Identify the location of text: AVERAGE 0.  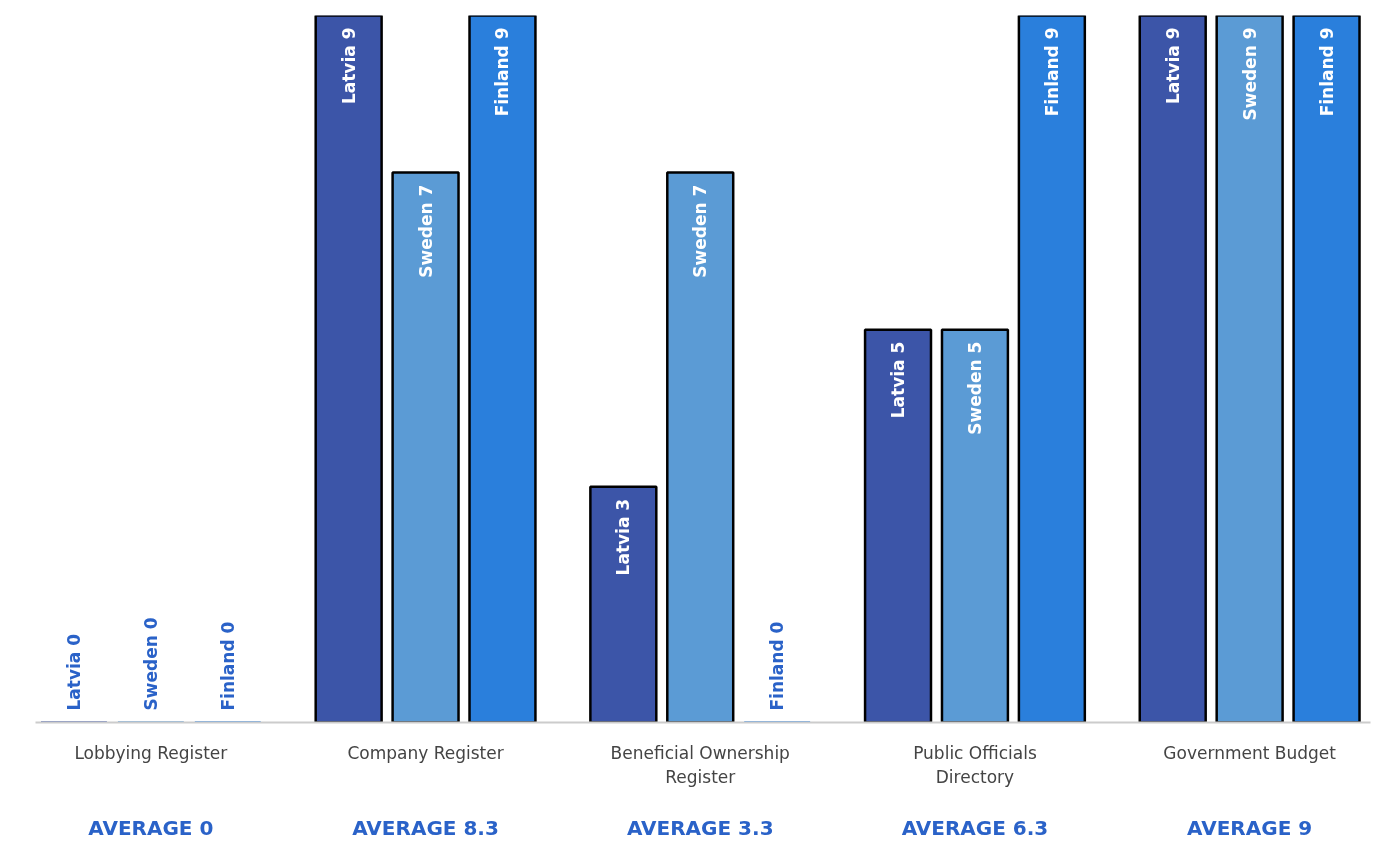
(151, 827).